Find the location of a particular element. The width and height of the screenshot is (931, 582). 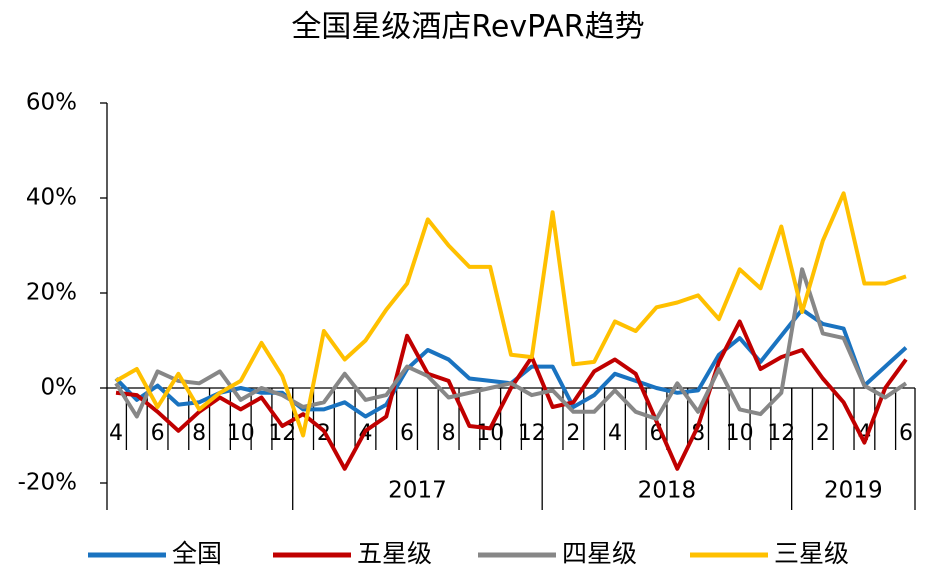

y-tick-label: 0% is located at coordinates (59, 388).